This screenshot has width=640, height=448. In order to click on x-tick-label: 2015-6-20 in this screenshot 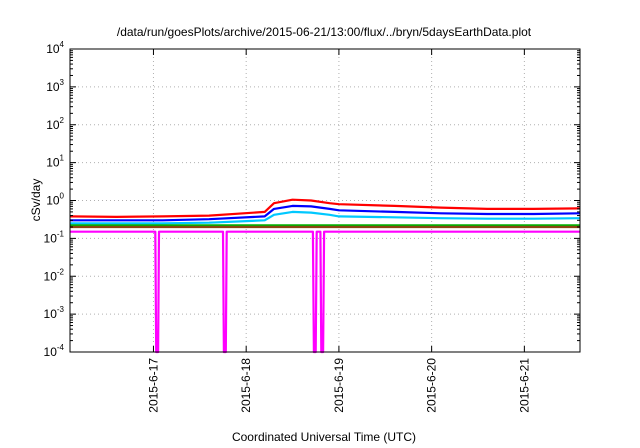, I will do `click(432, 385)`.